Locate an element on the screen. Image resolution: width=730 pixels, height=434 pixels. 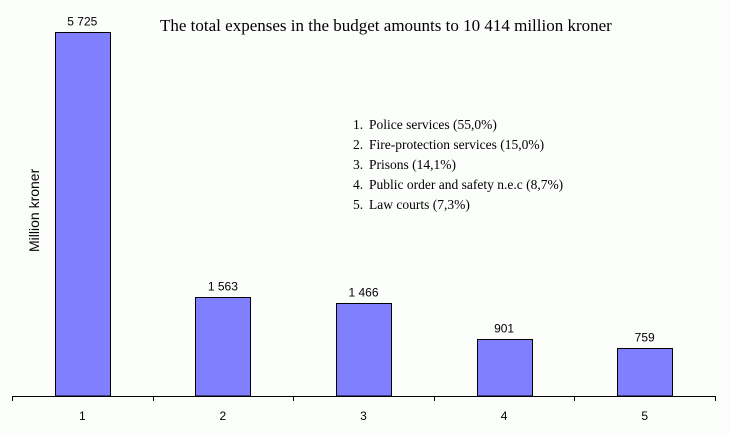
y-axis-label: Million kroner is located at coordinates (34, 210).